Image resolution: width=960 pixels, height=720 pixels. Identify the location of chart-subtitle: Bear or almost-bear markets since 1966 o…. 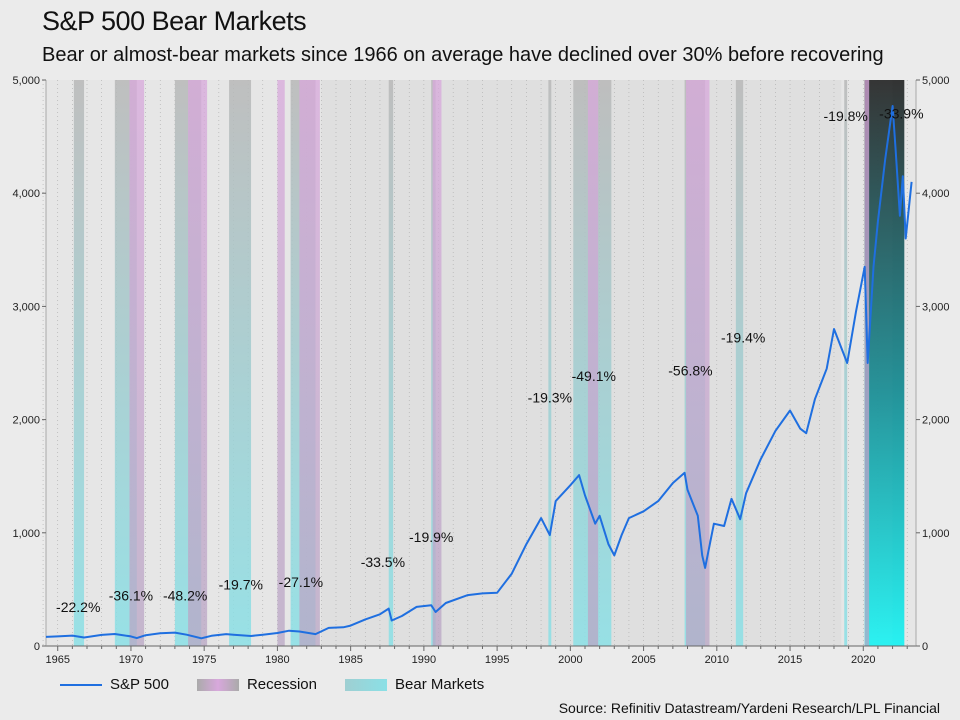
(463, 55).